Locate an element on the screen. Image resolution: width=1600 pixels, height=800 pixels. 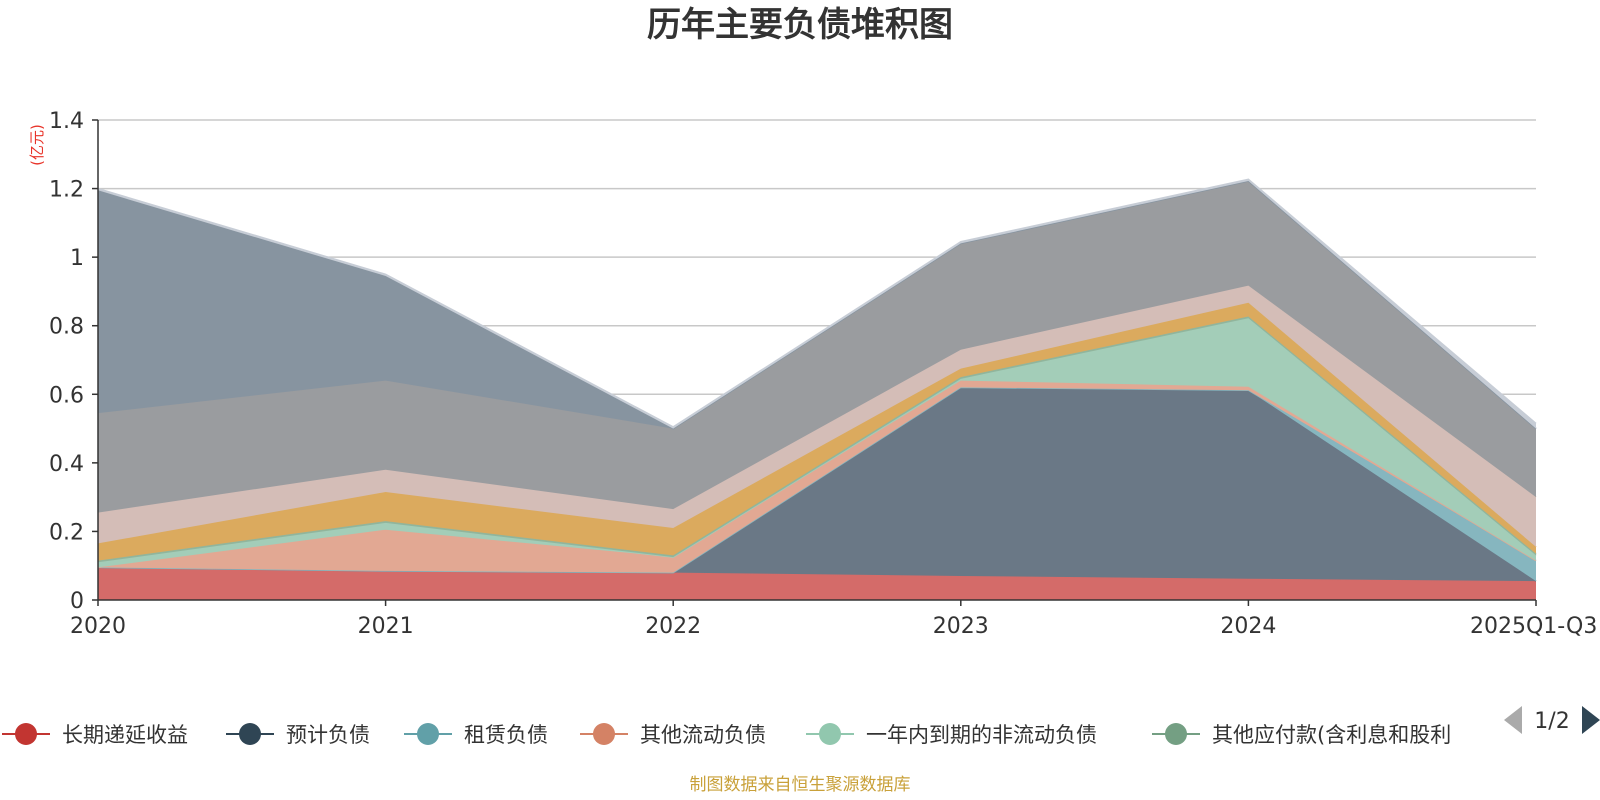
y-tick-label: 1.2 is located at coordinates (66, 190).